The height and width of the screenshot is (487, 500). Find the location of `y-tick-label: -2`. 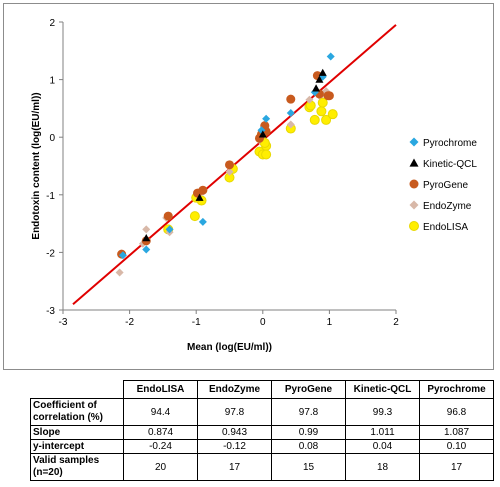

y-tick-label: -2 is located at coordinates (50, 253).